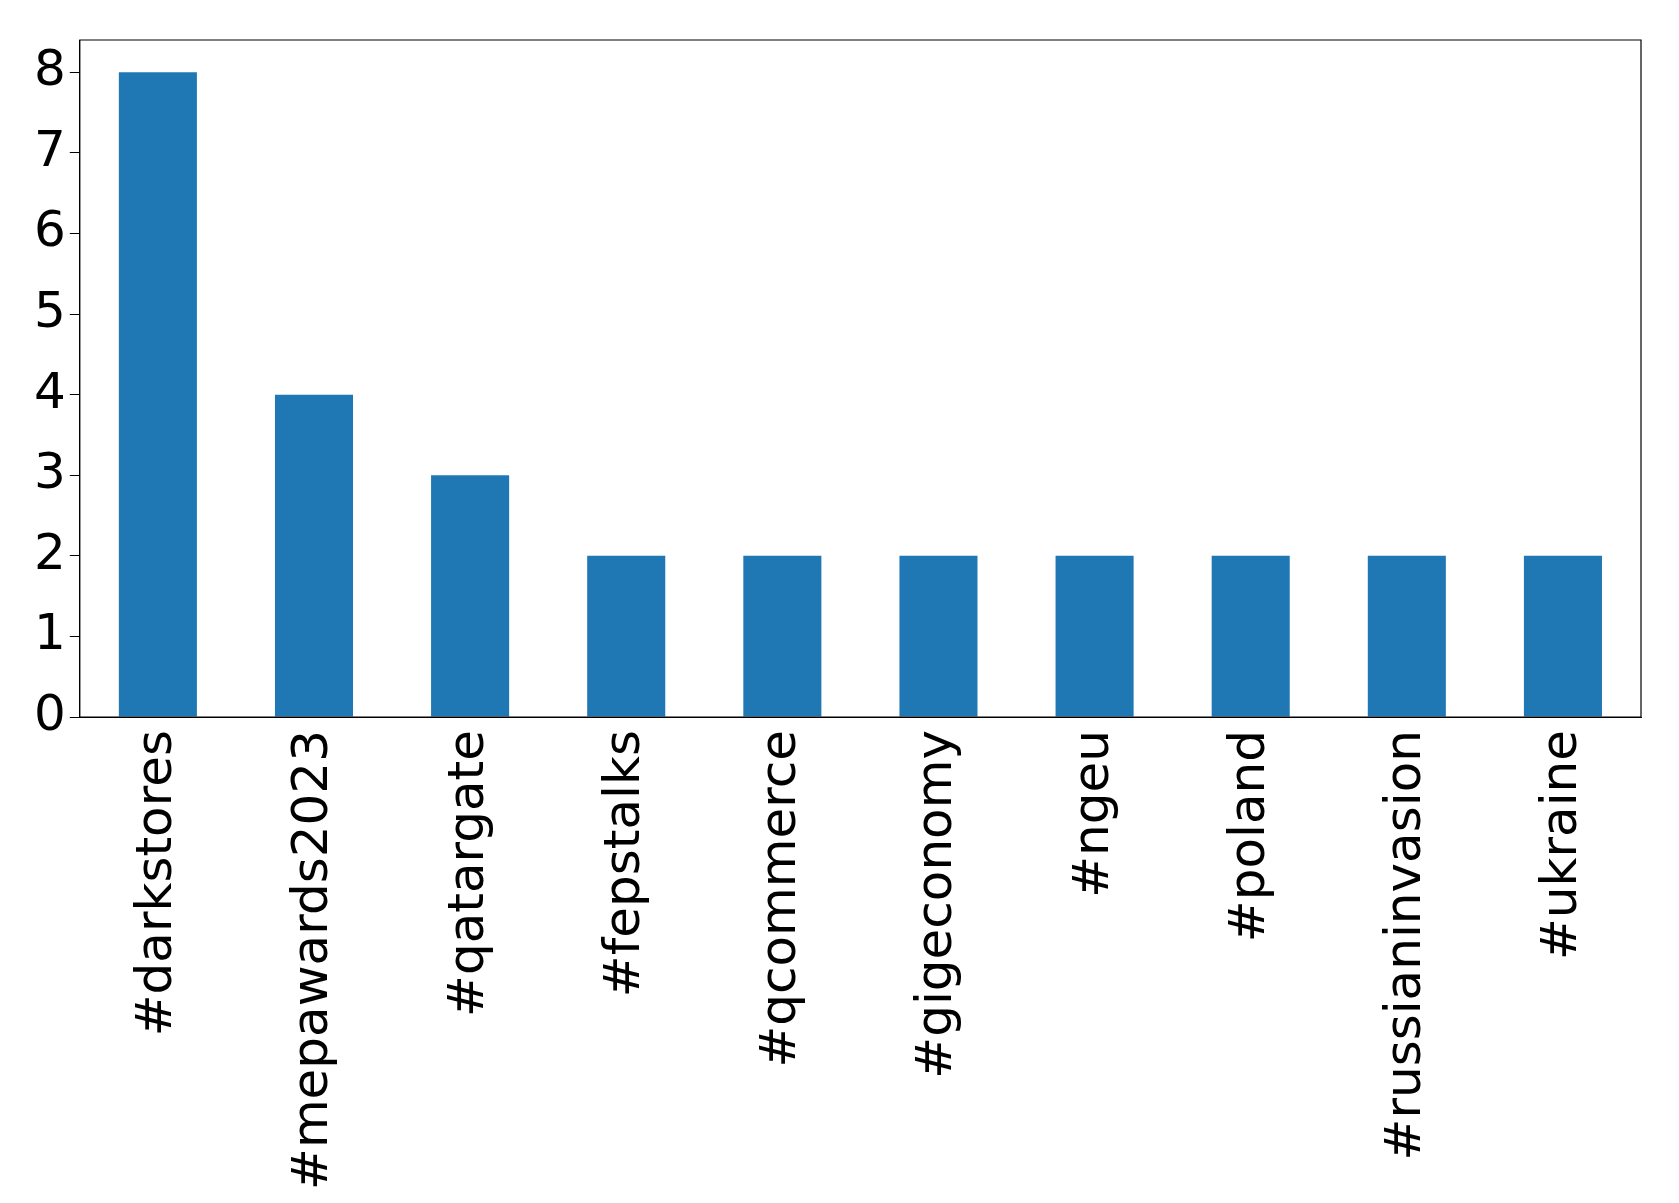 Image resolution: width=1679 pixels, height=1203 pixels. What do you see at coordinates (466, 873) in the screenshot?
I see `x-tick-label: #qatargate` at bounding box center [466, 873].